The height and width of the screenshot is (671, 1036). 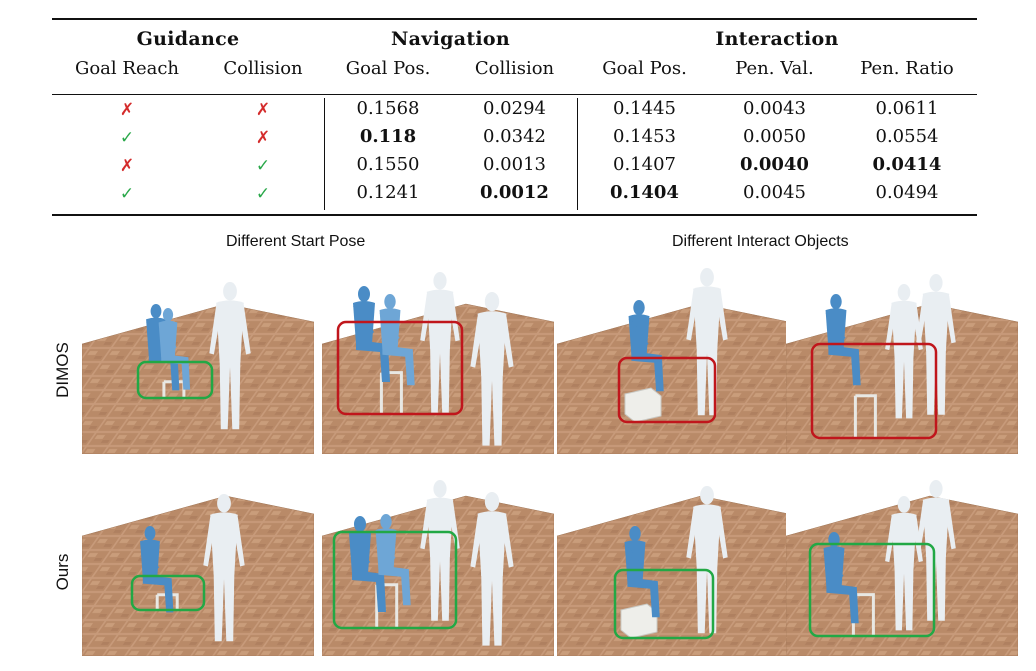 I want to click on col-header-pen-val: Pen. Val., so click(x=774, y=68).